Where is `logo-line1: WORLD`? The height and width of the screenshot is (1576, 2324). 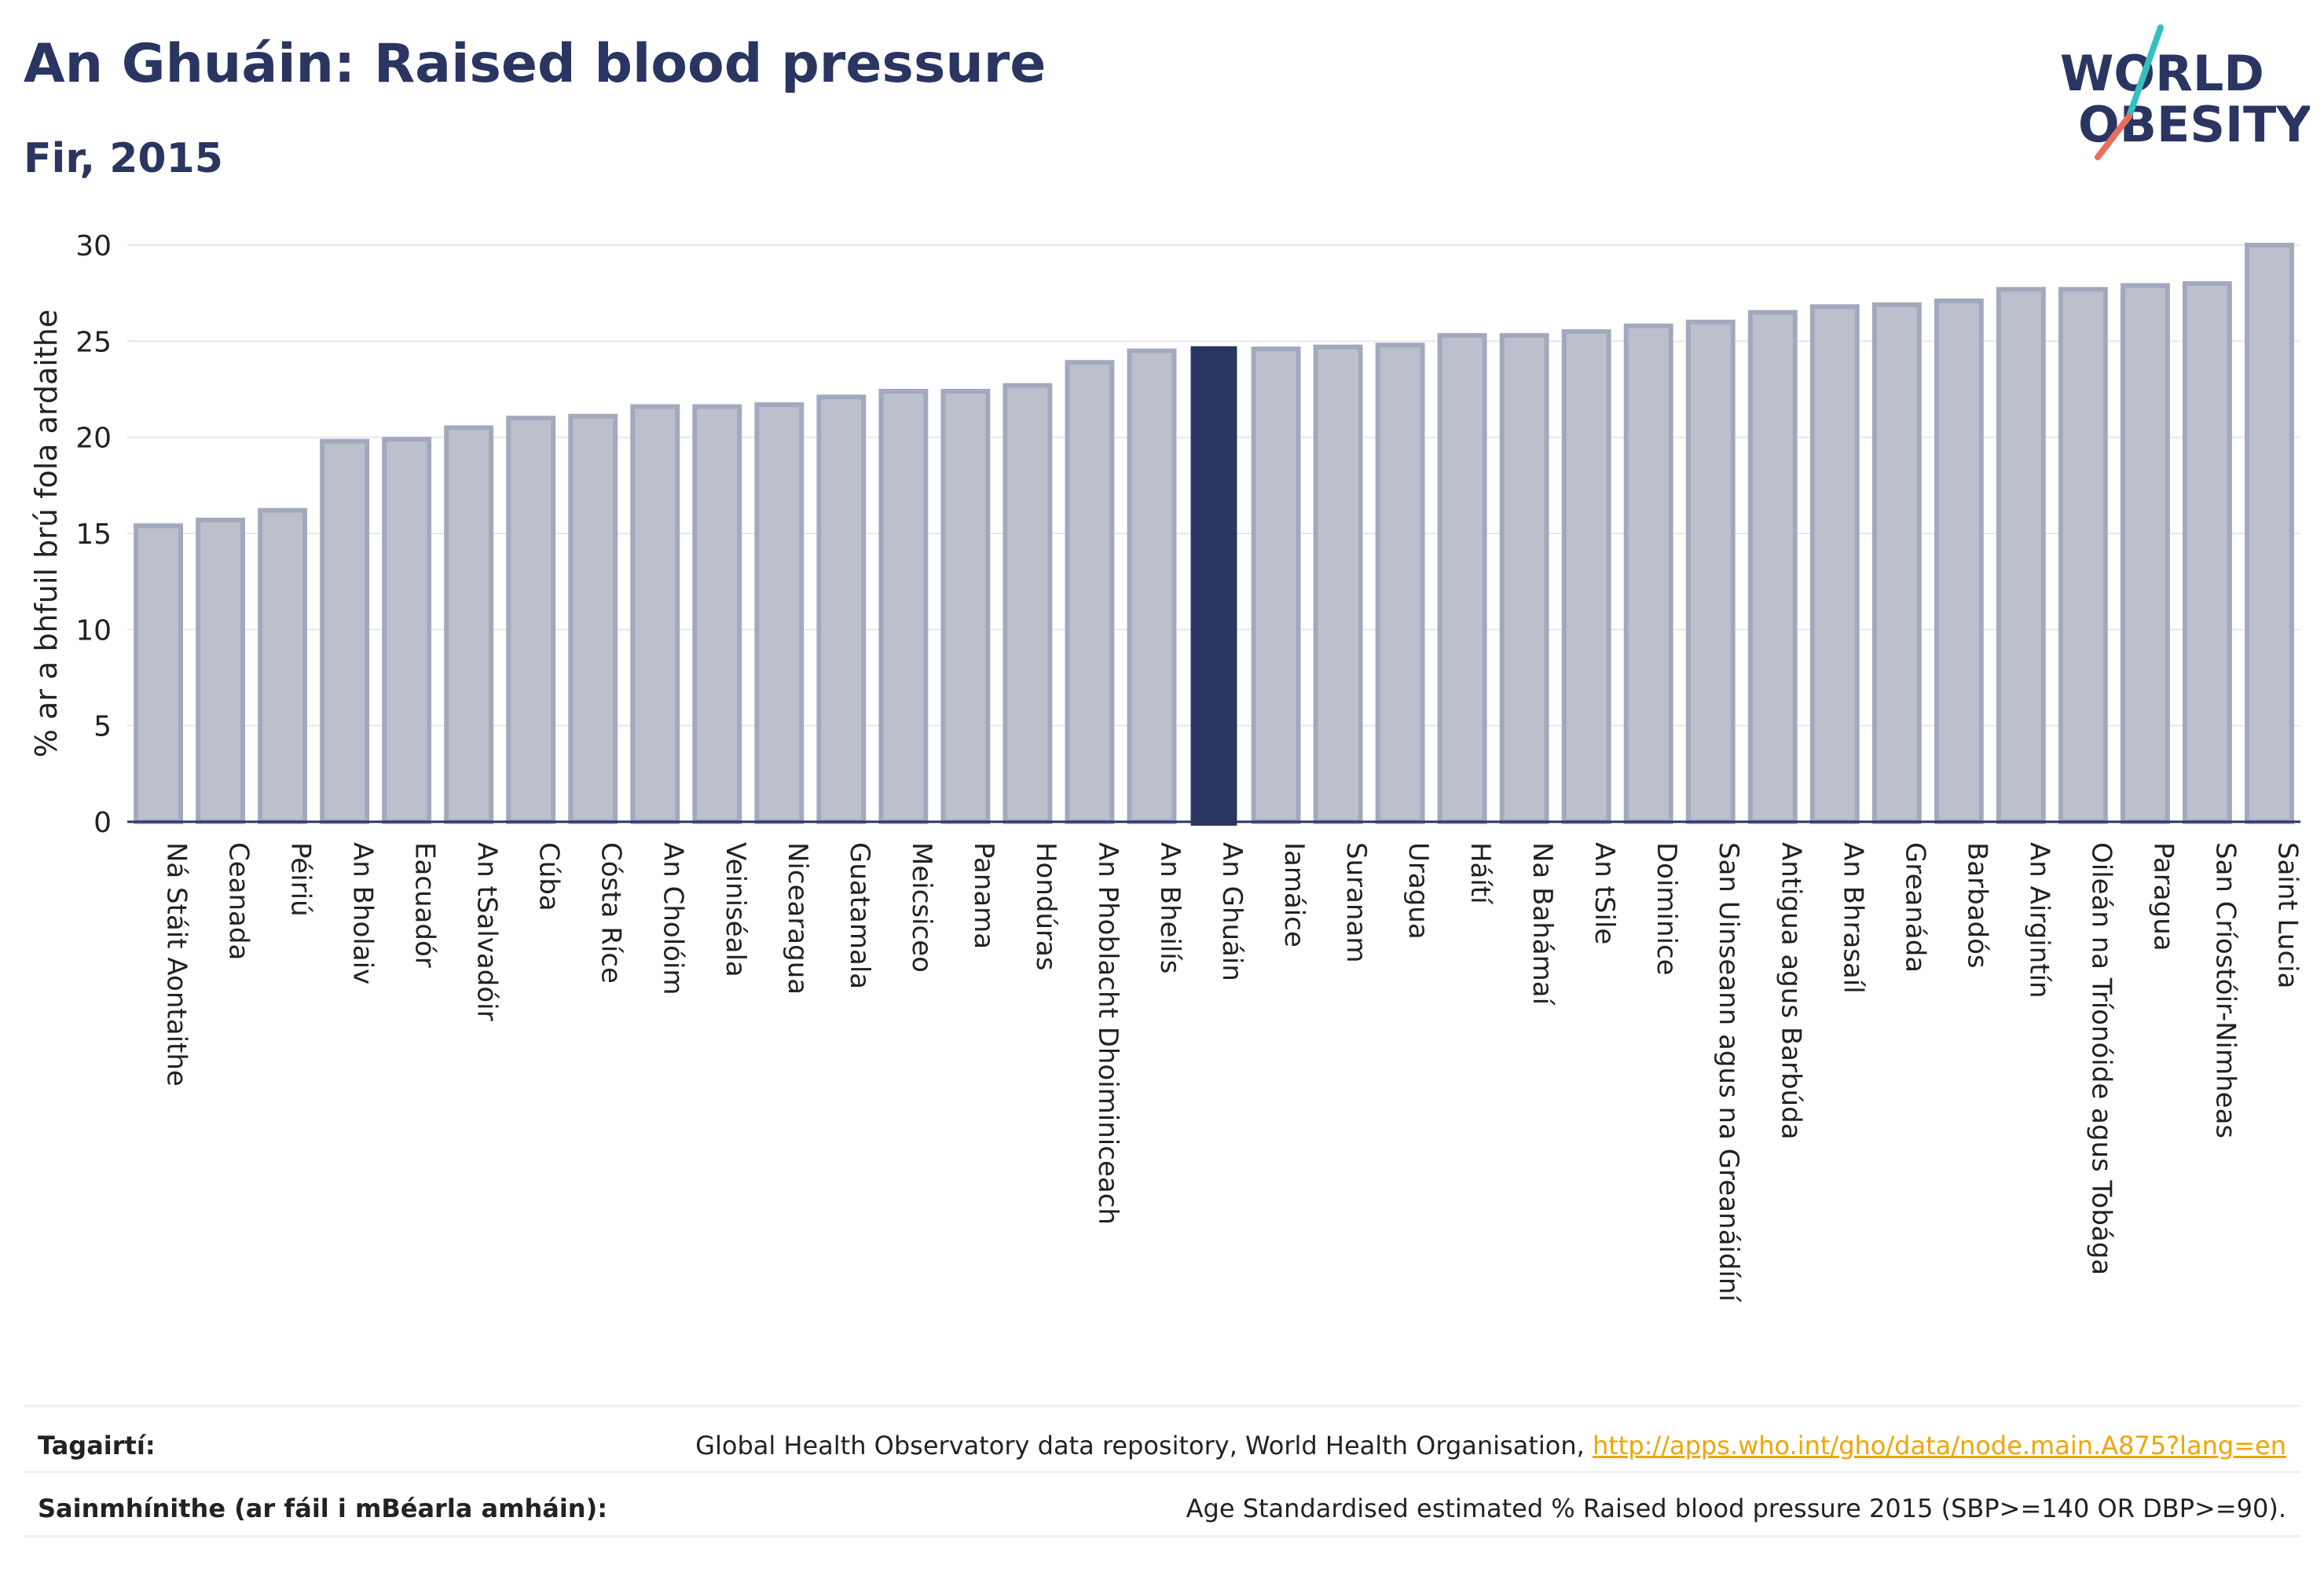
logo-line1: WORLD is located at coordinates (2162, 73).